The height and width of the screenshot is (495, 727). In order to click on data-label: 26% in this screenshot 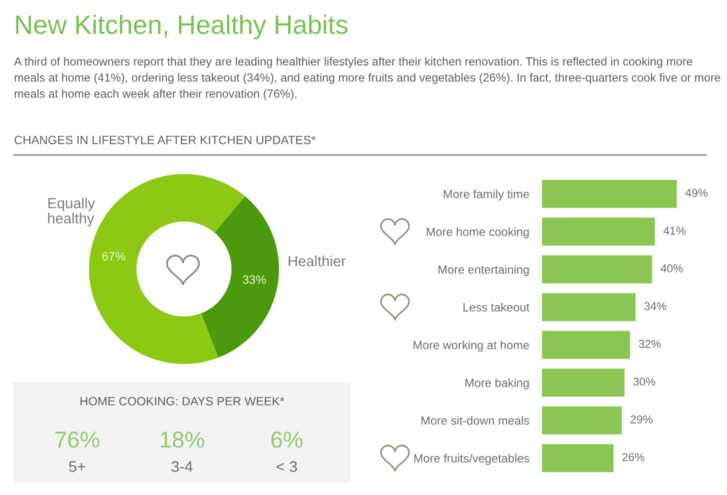, I will do `click(633, 457)`.